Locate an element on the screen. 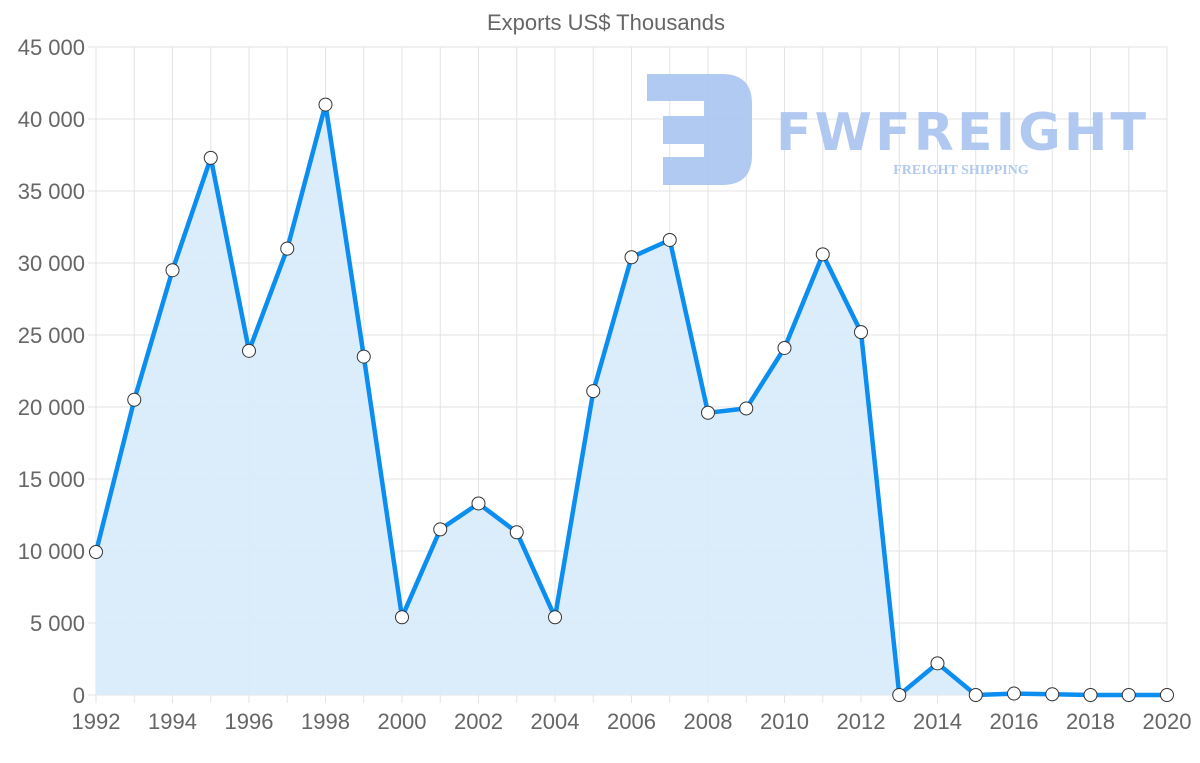 Image resolution: width=1200 pixels, height=763 pixels. x-tick-label: 2016 is located at coordinates (1014, 721).